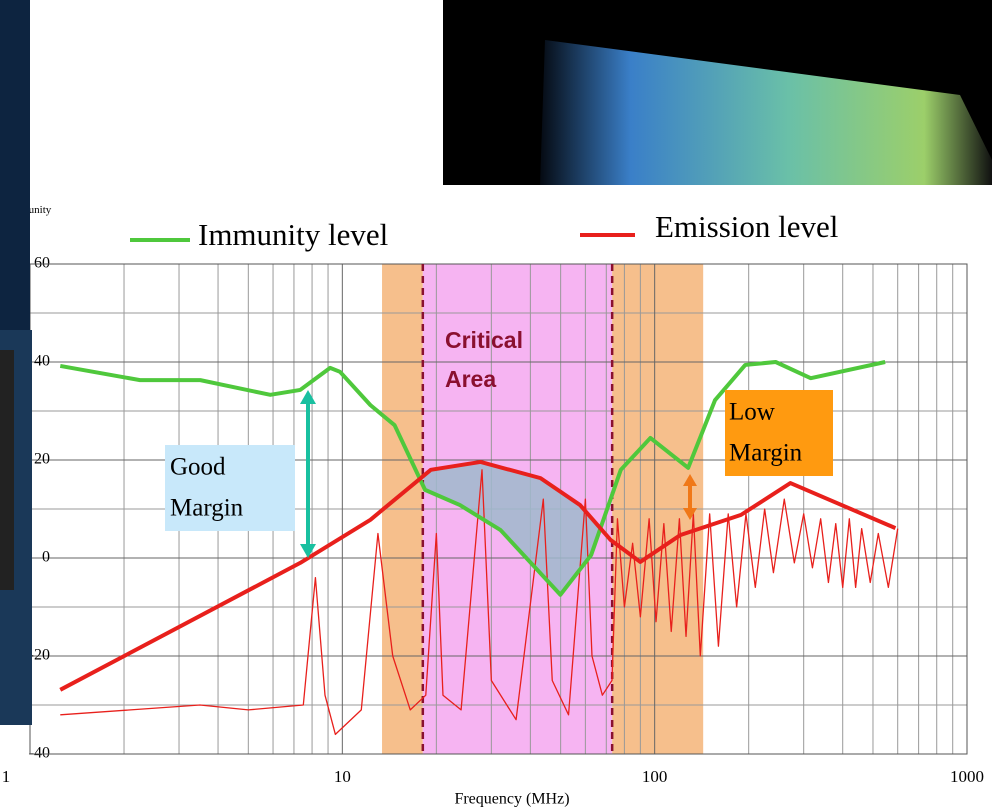 This screenshot has width=992, height=812. Describe the element at coordinates (42, 263) in the screenshot. I see `y-tick-label: 60` at that location.